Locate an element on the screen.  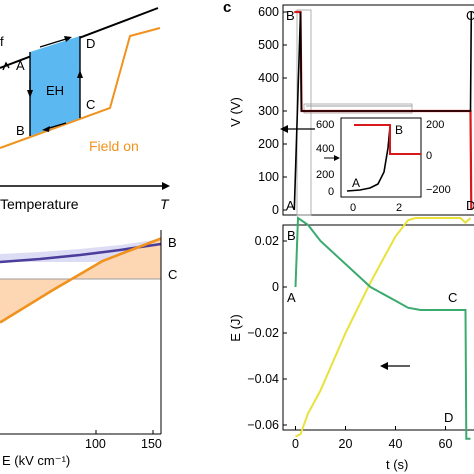
energy-label-c: C is located at coordinates (452, 297).